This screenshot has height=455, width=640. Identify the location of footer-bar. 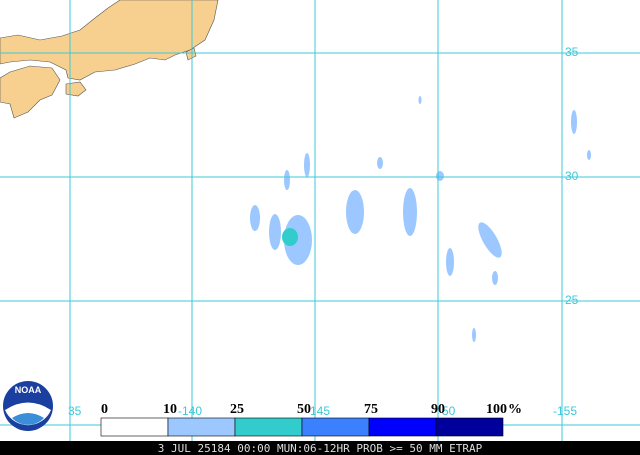
(320, 448).